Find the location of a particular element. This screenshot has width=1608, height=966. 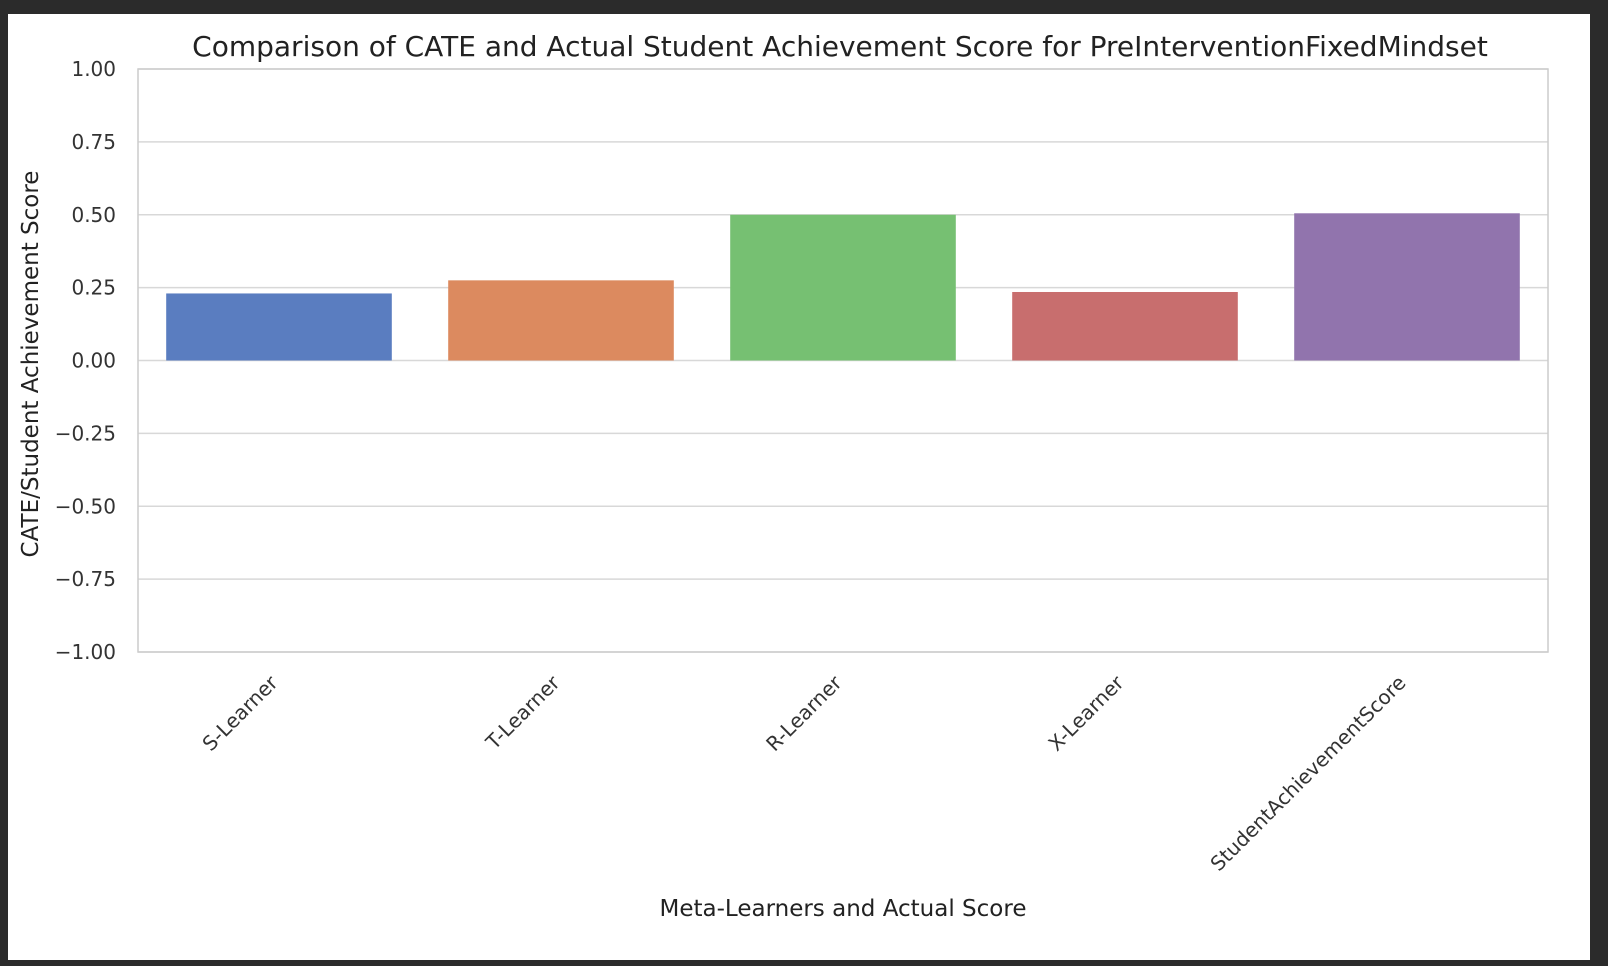

x-tick-label: X-Learner is located at coordinates (1086, 713).